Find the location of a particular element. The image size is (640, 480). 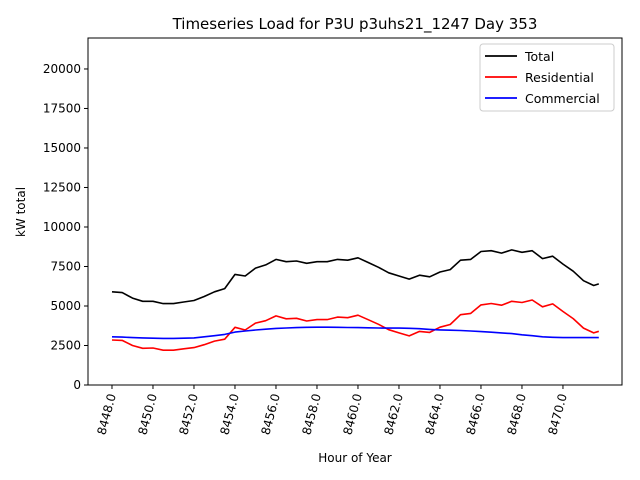

y-tick-label: 0 is located at coordinates (77, 385).